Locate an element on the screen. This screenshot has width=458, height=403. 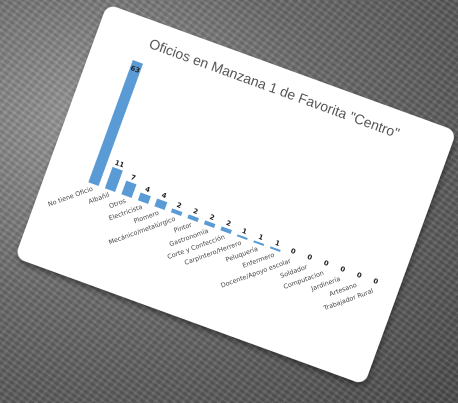
value-label-9: 1 is located at coordinates (244, 231).